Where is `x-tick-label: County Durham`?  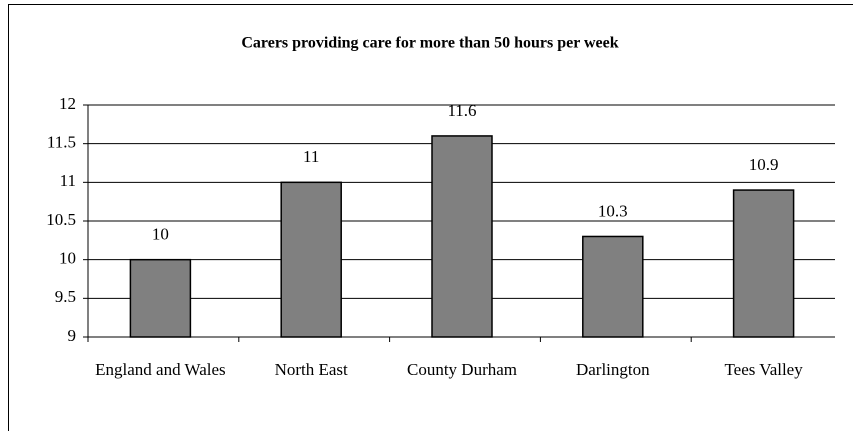 x-tick-label: County Durham is located at coordinates (462, 369).